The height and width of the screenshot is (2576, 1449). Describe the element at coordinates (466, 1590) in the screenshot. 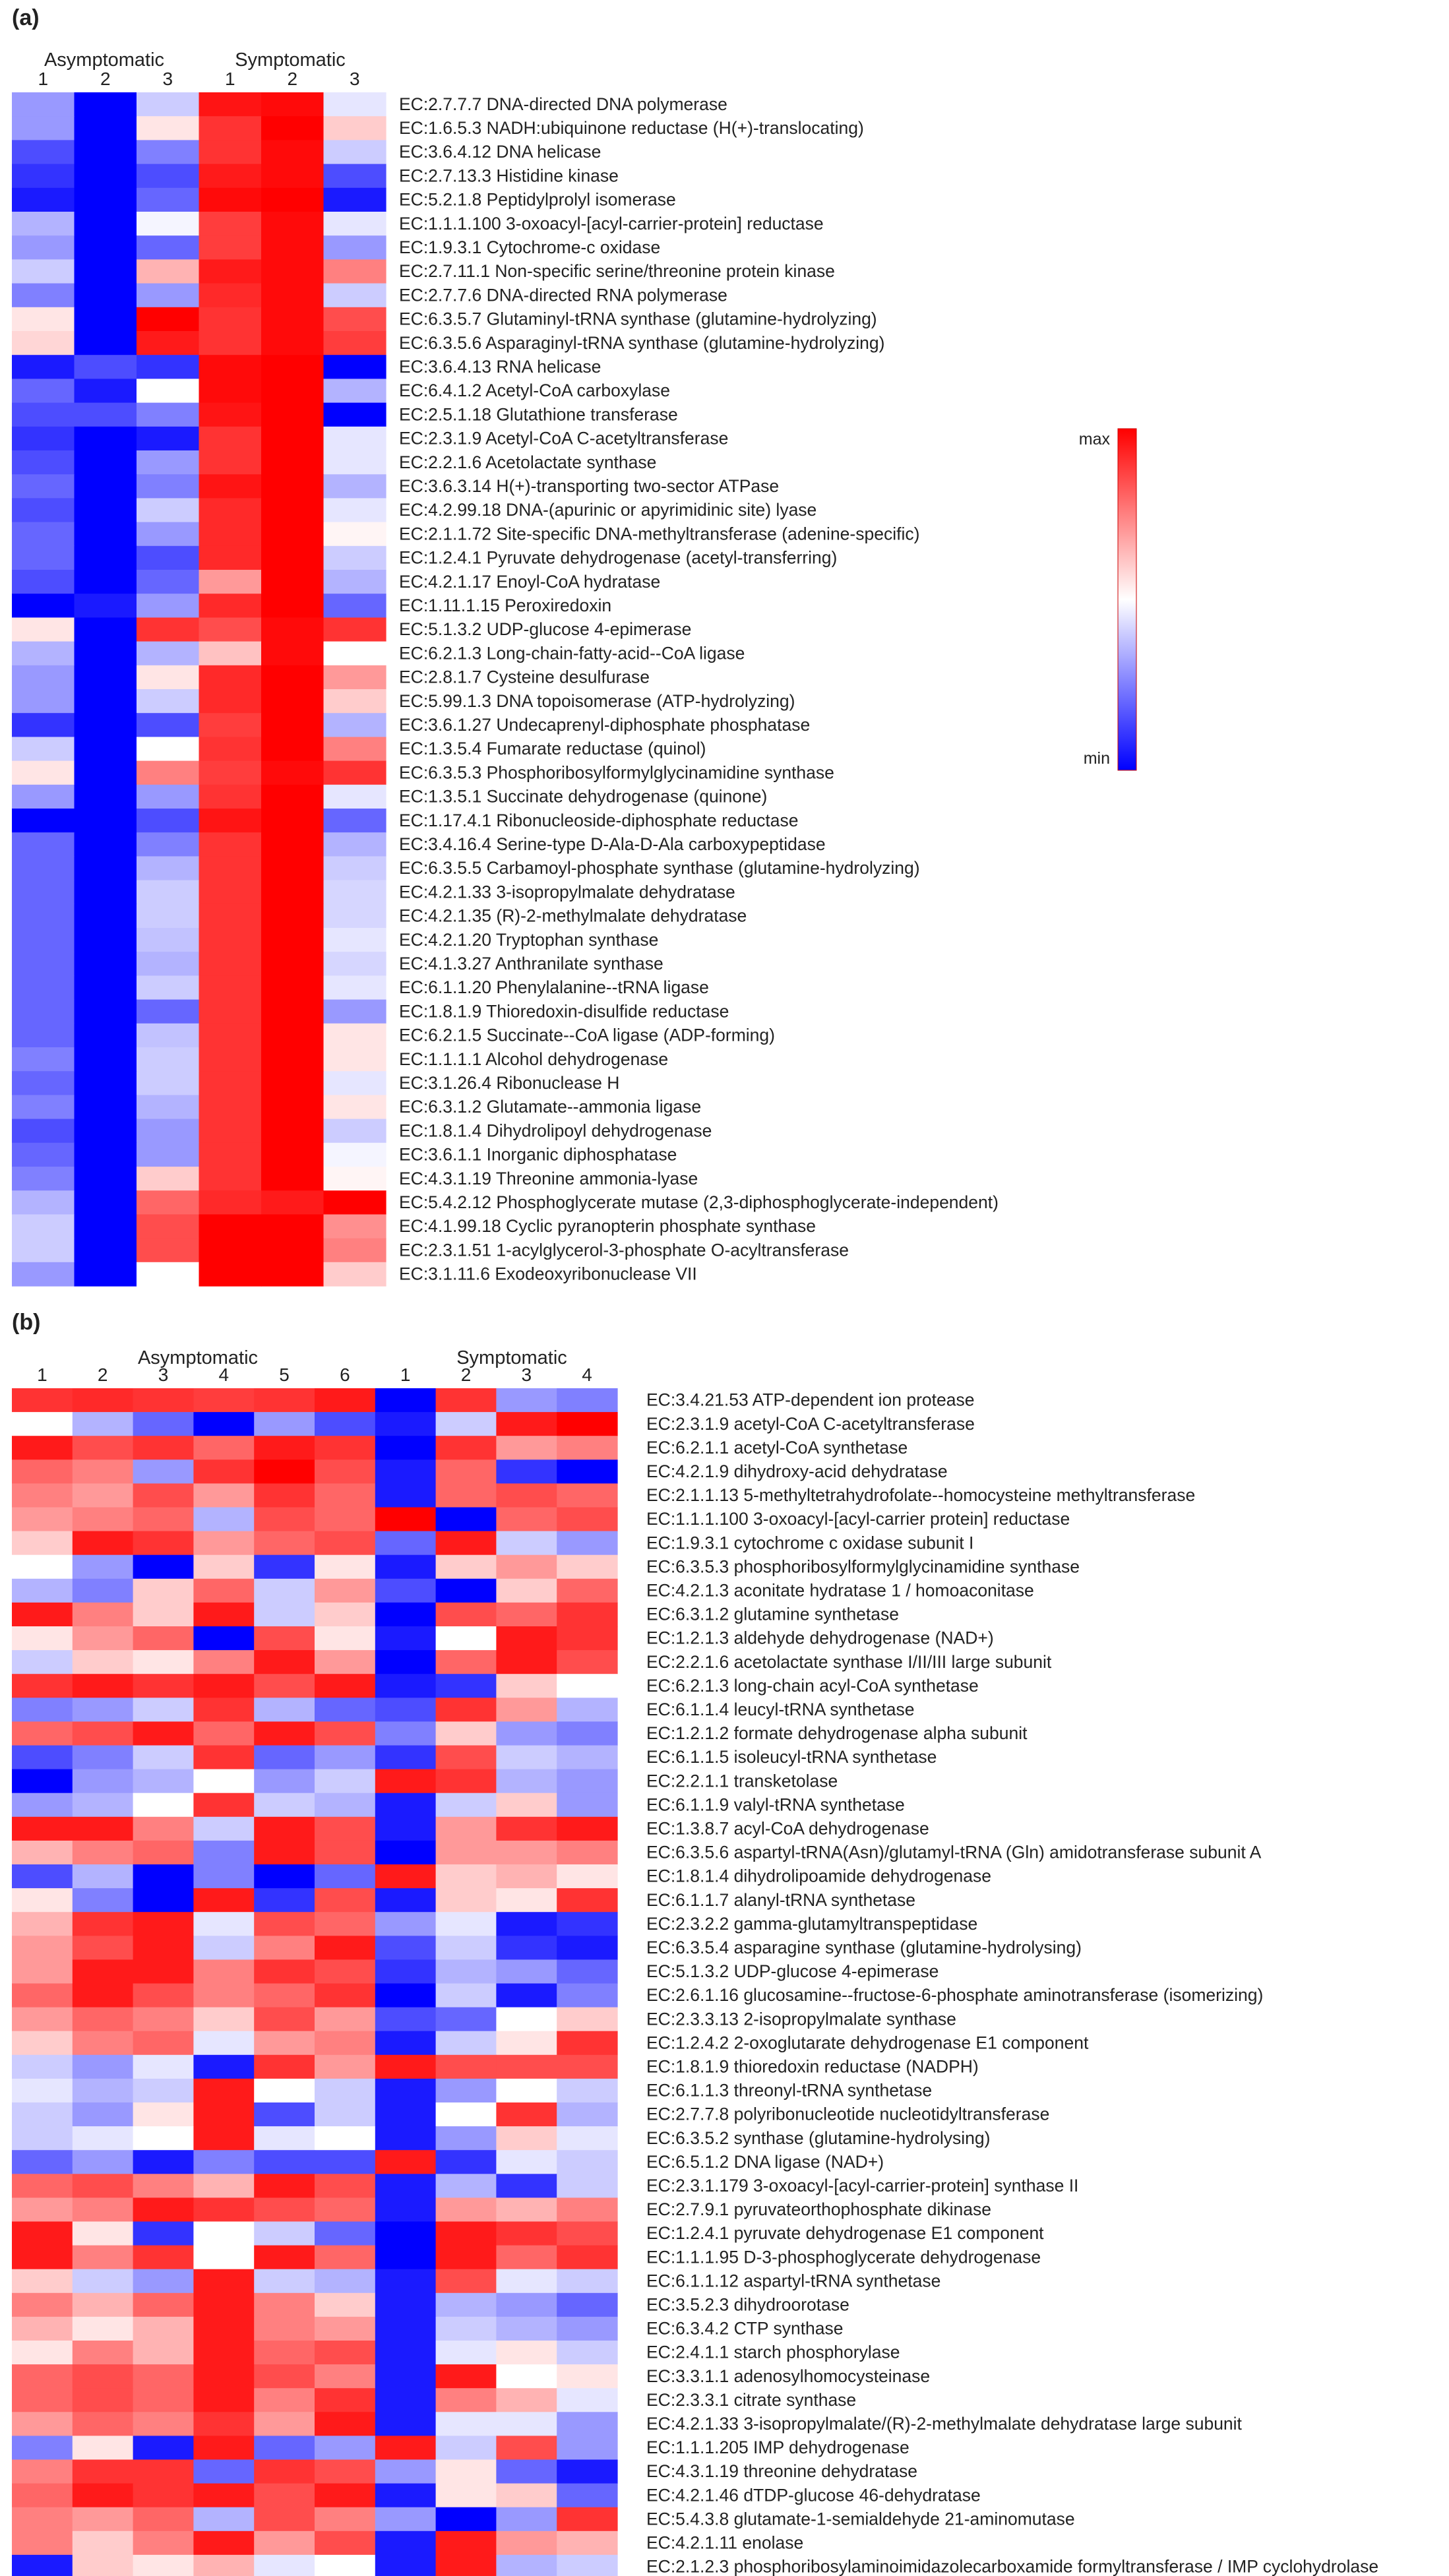

I see `b-cell-r9-c8` at that location.